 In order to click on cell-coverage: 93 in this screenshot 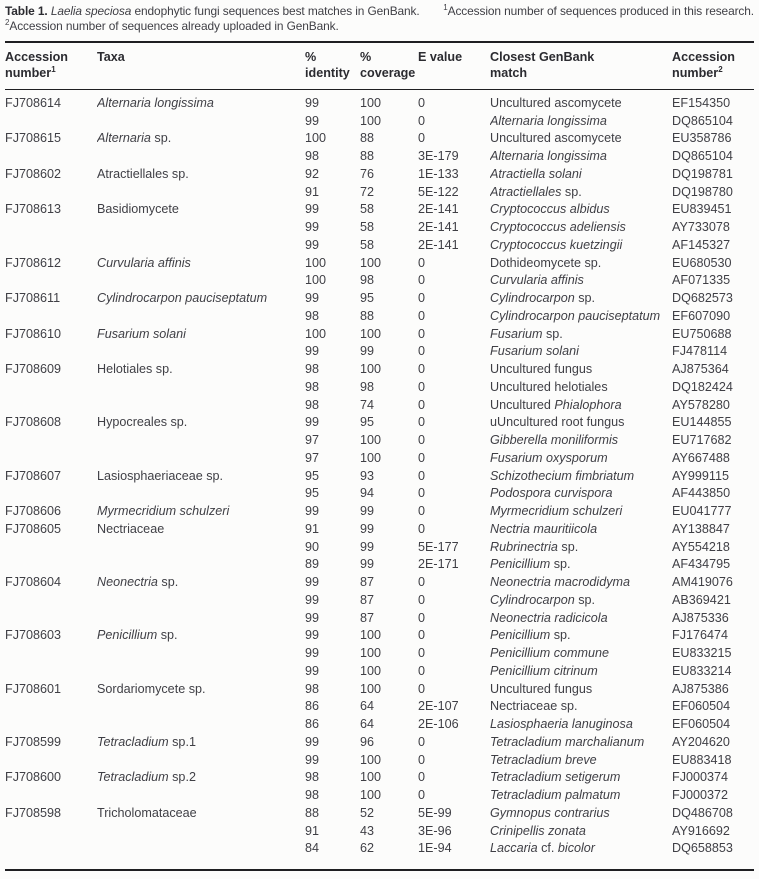, I will do `click(367, 475)`.